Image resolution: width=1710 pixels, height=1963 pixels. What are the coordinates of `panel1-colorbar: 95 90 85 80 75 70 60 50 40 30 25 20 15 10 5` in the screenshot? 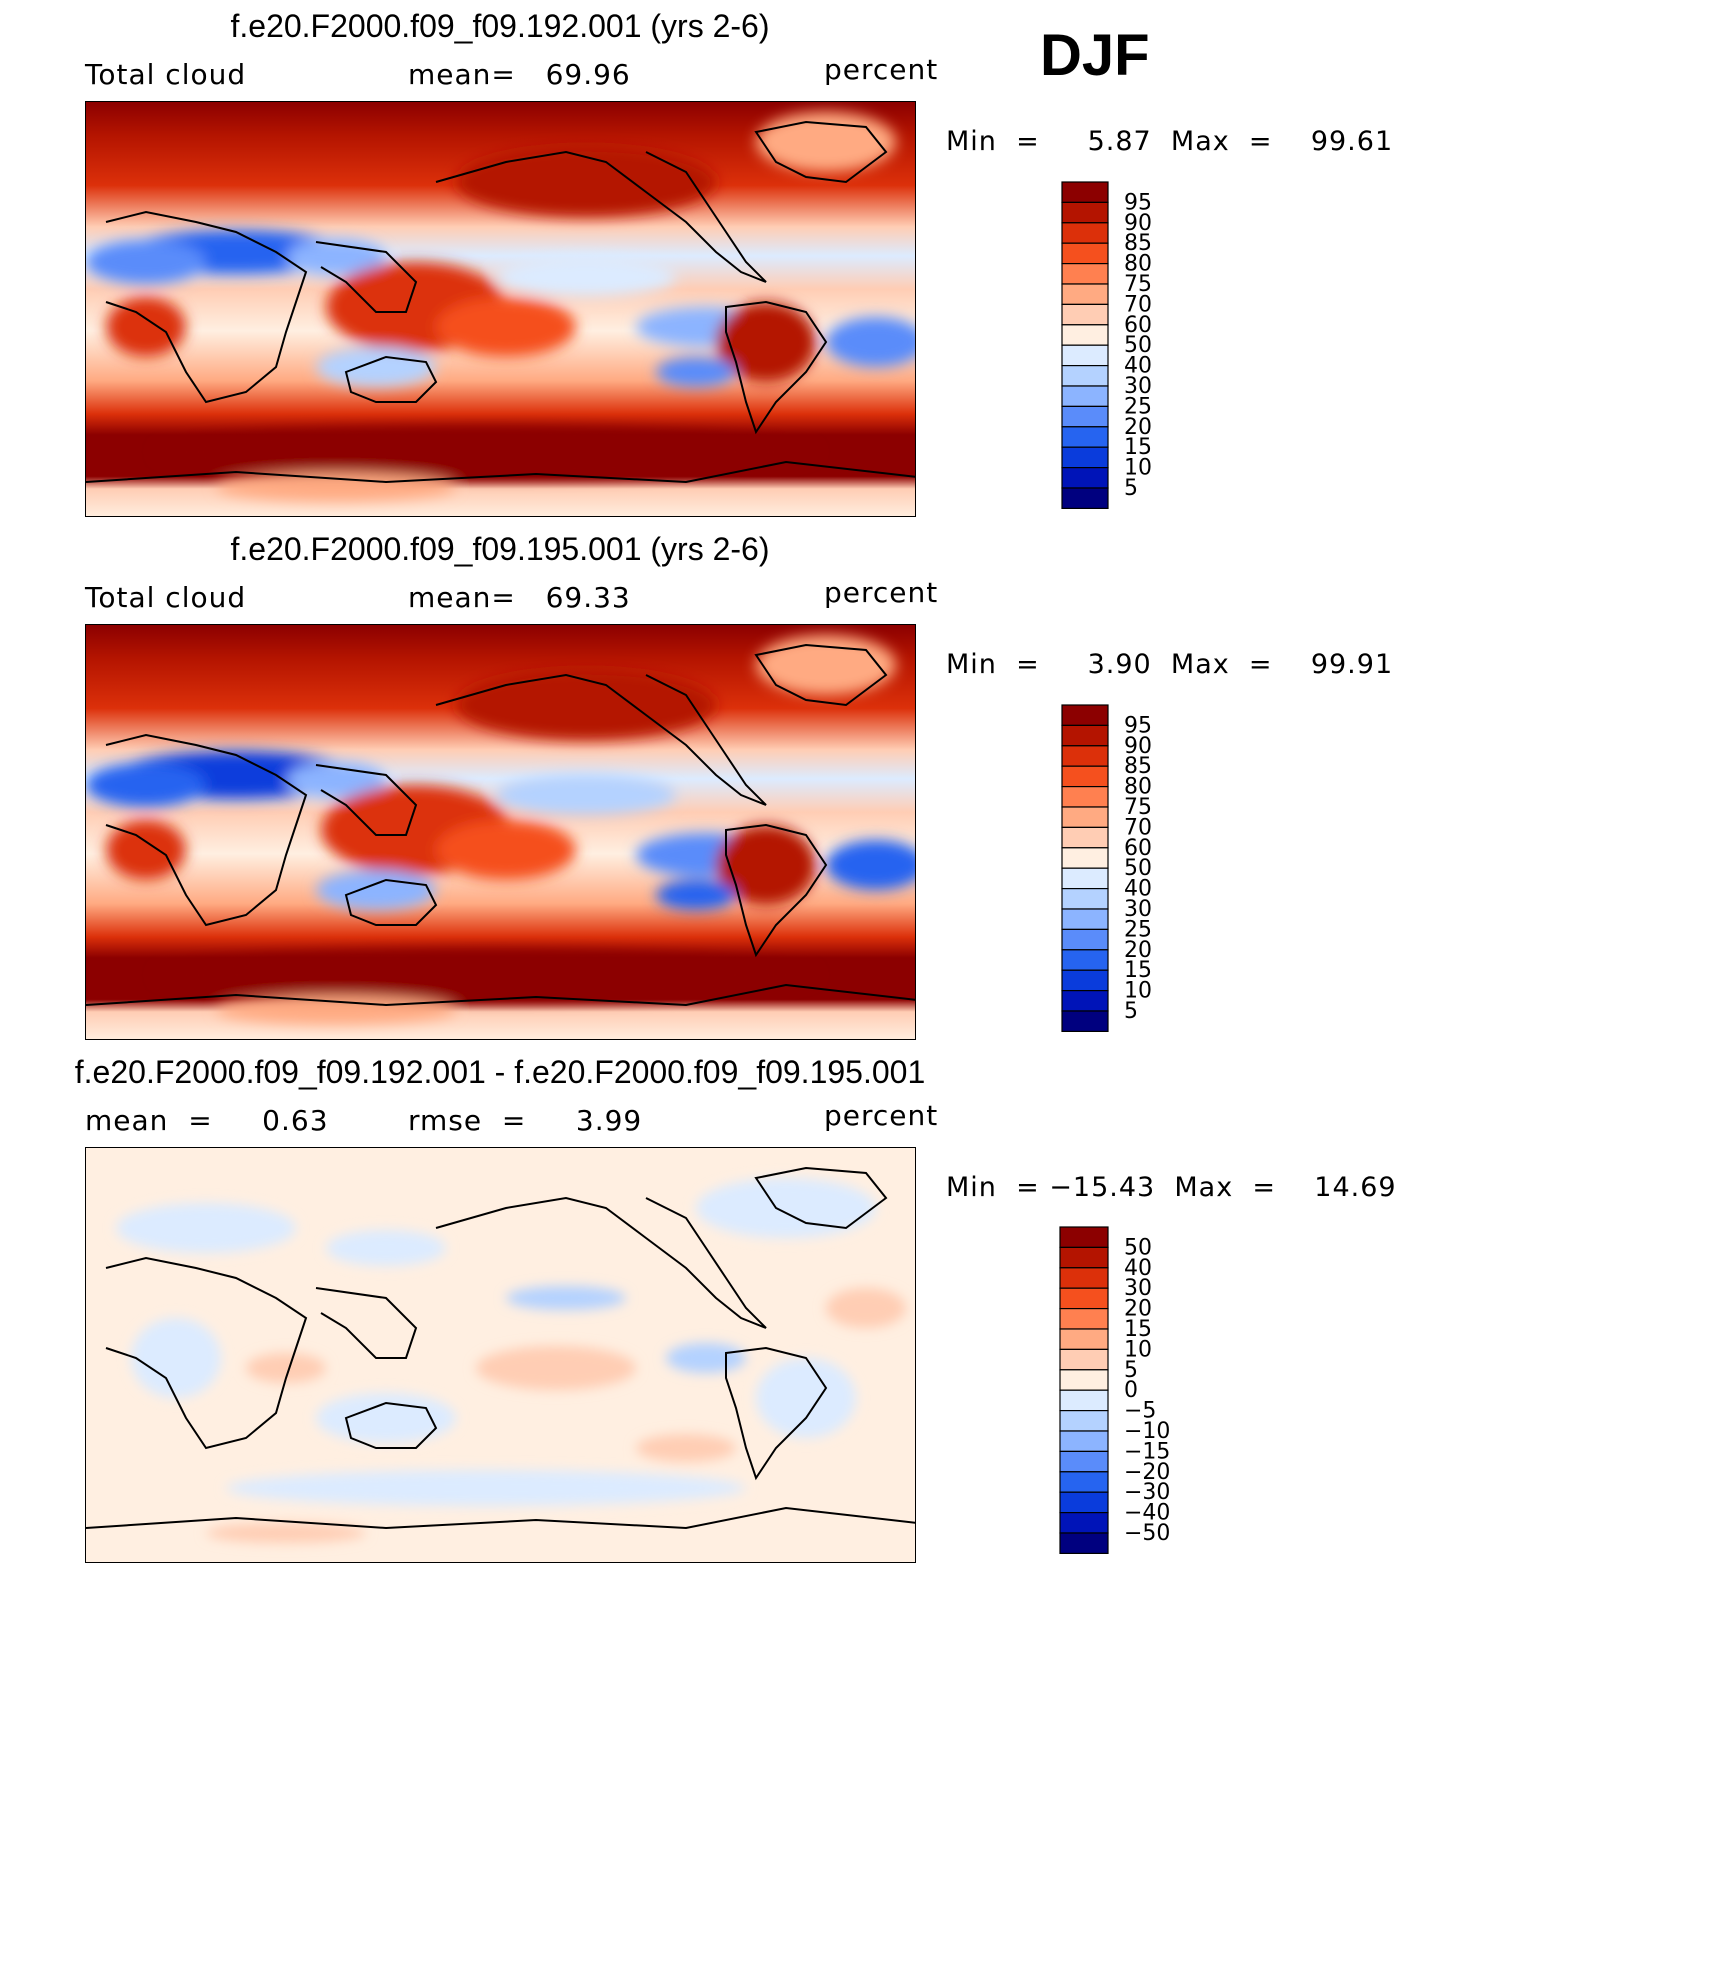 It's located at (1121, 345).